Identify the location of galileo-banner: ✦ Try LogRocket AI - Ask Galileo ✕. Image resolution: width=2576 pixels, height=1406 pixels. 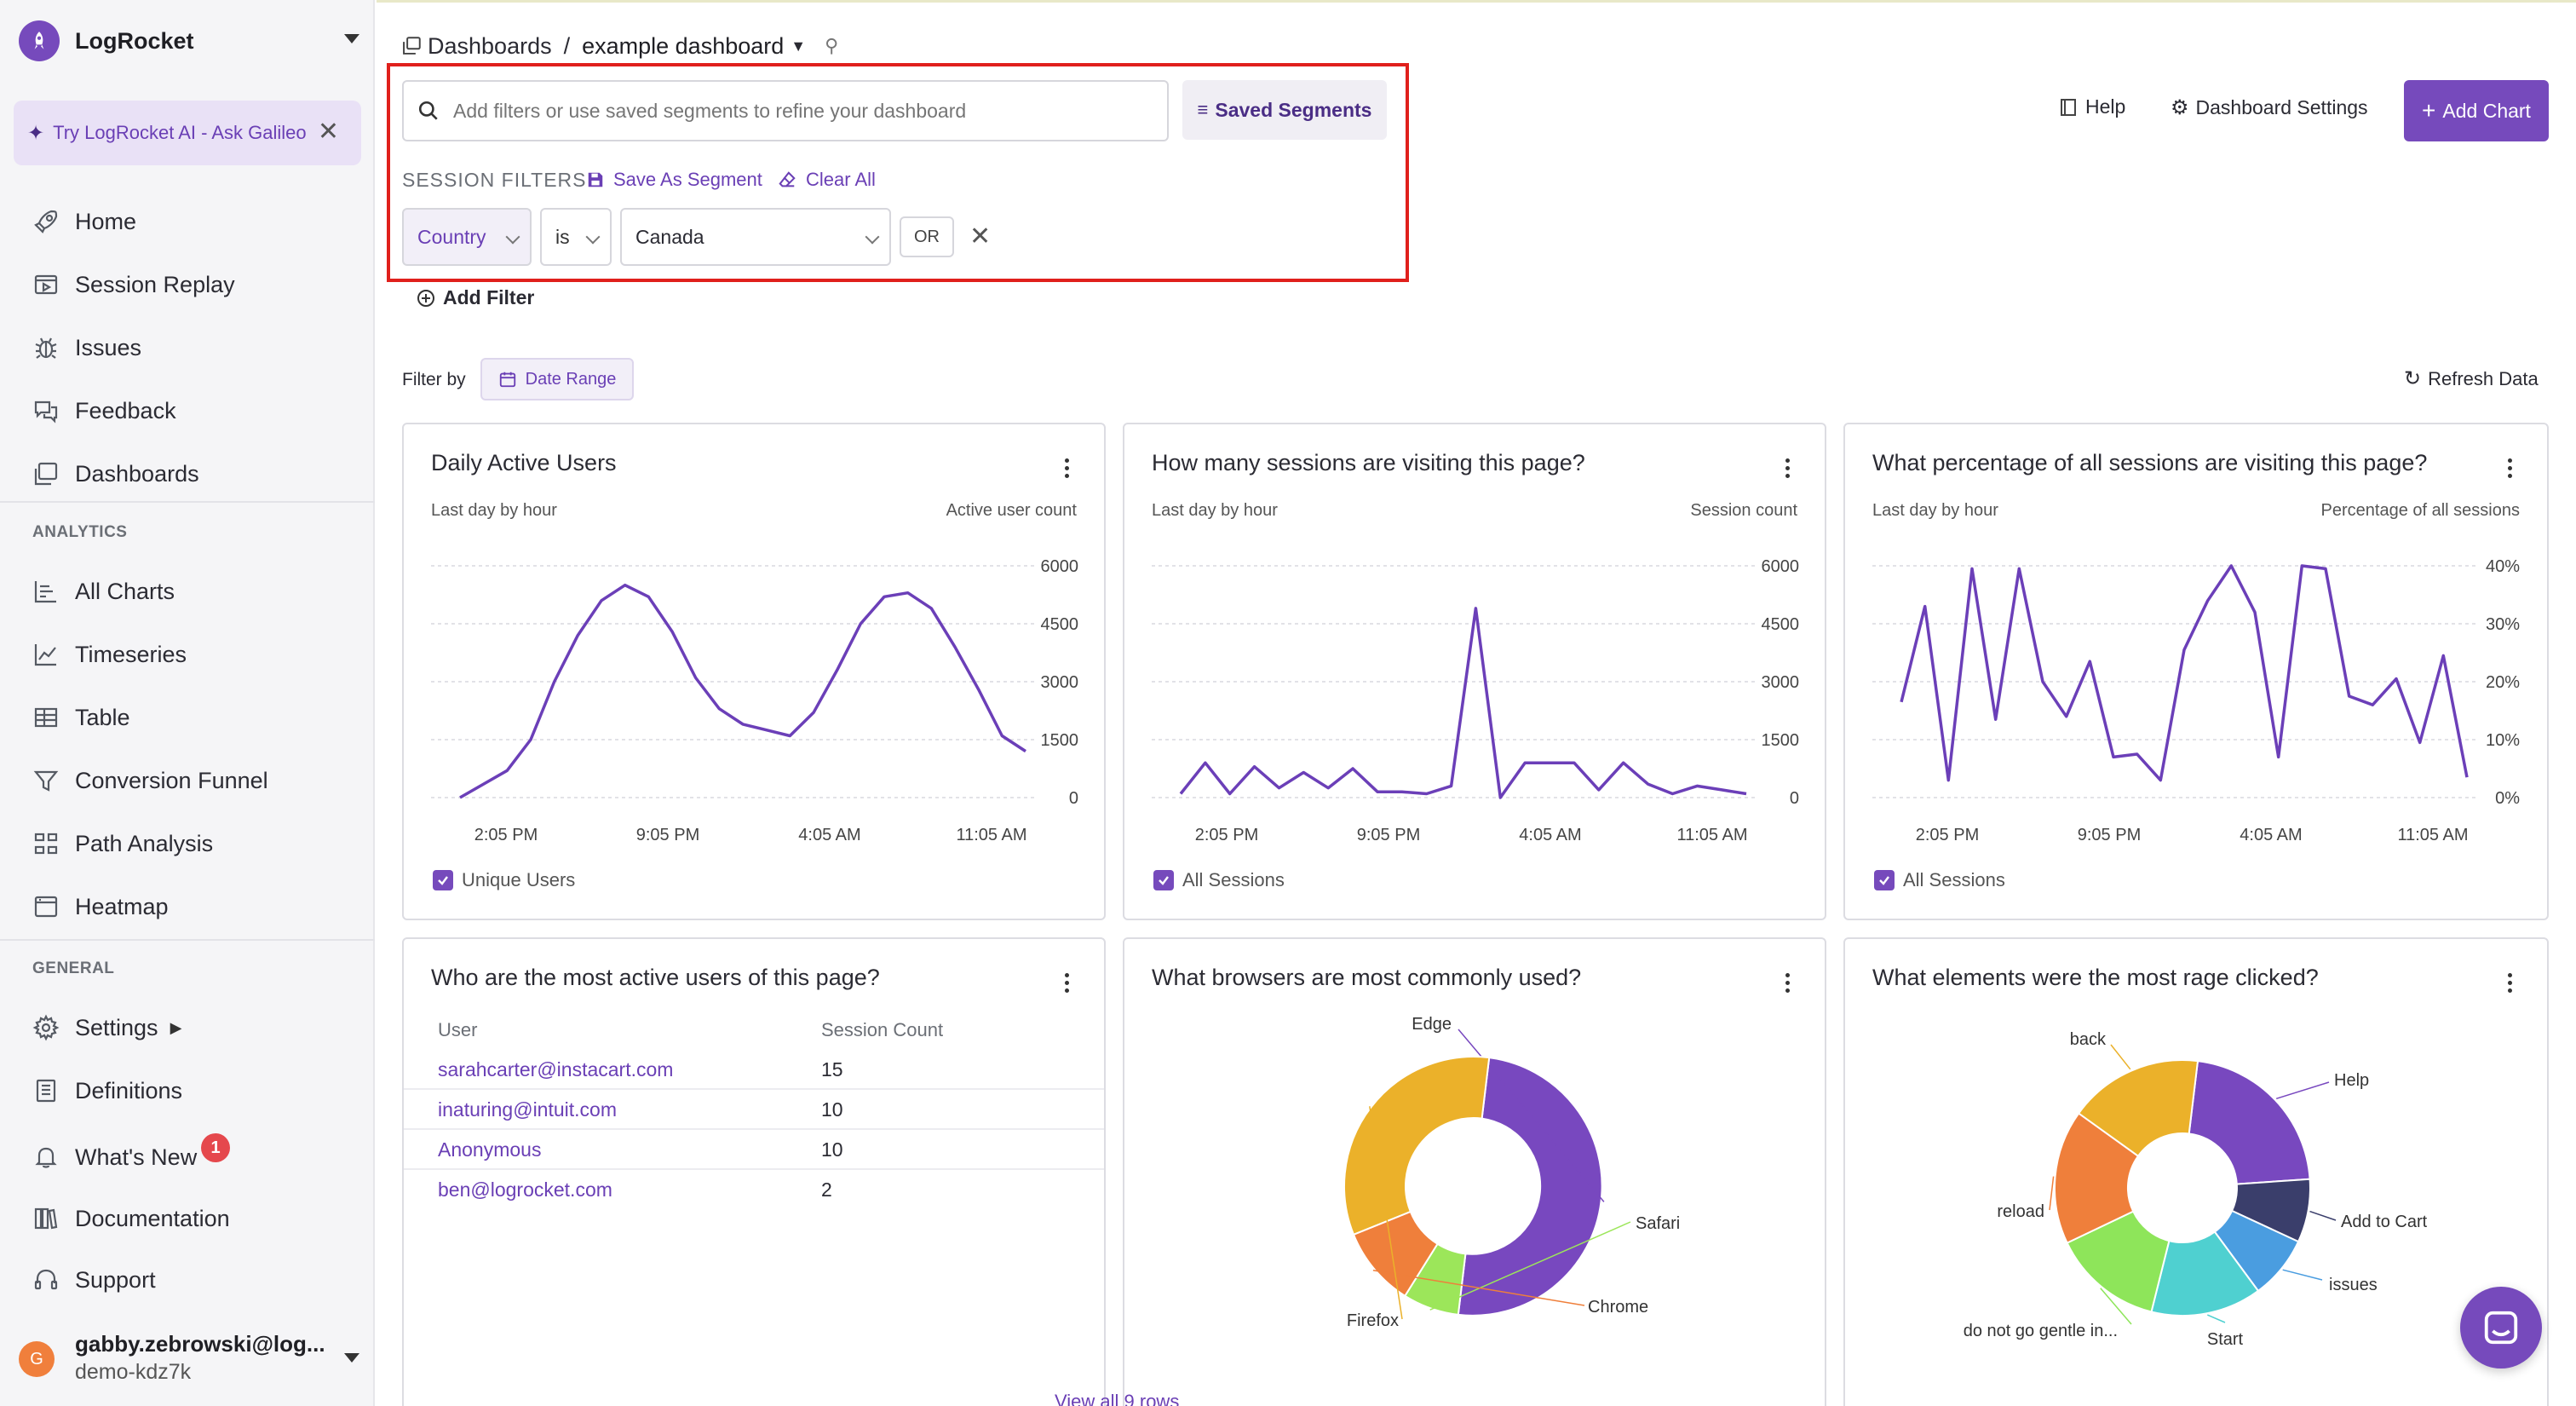
(188, 133).